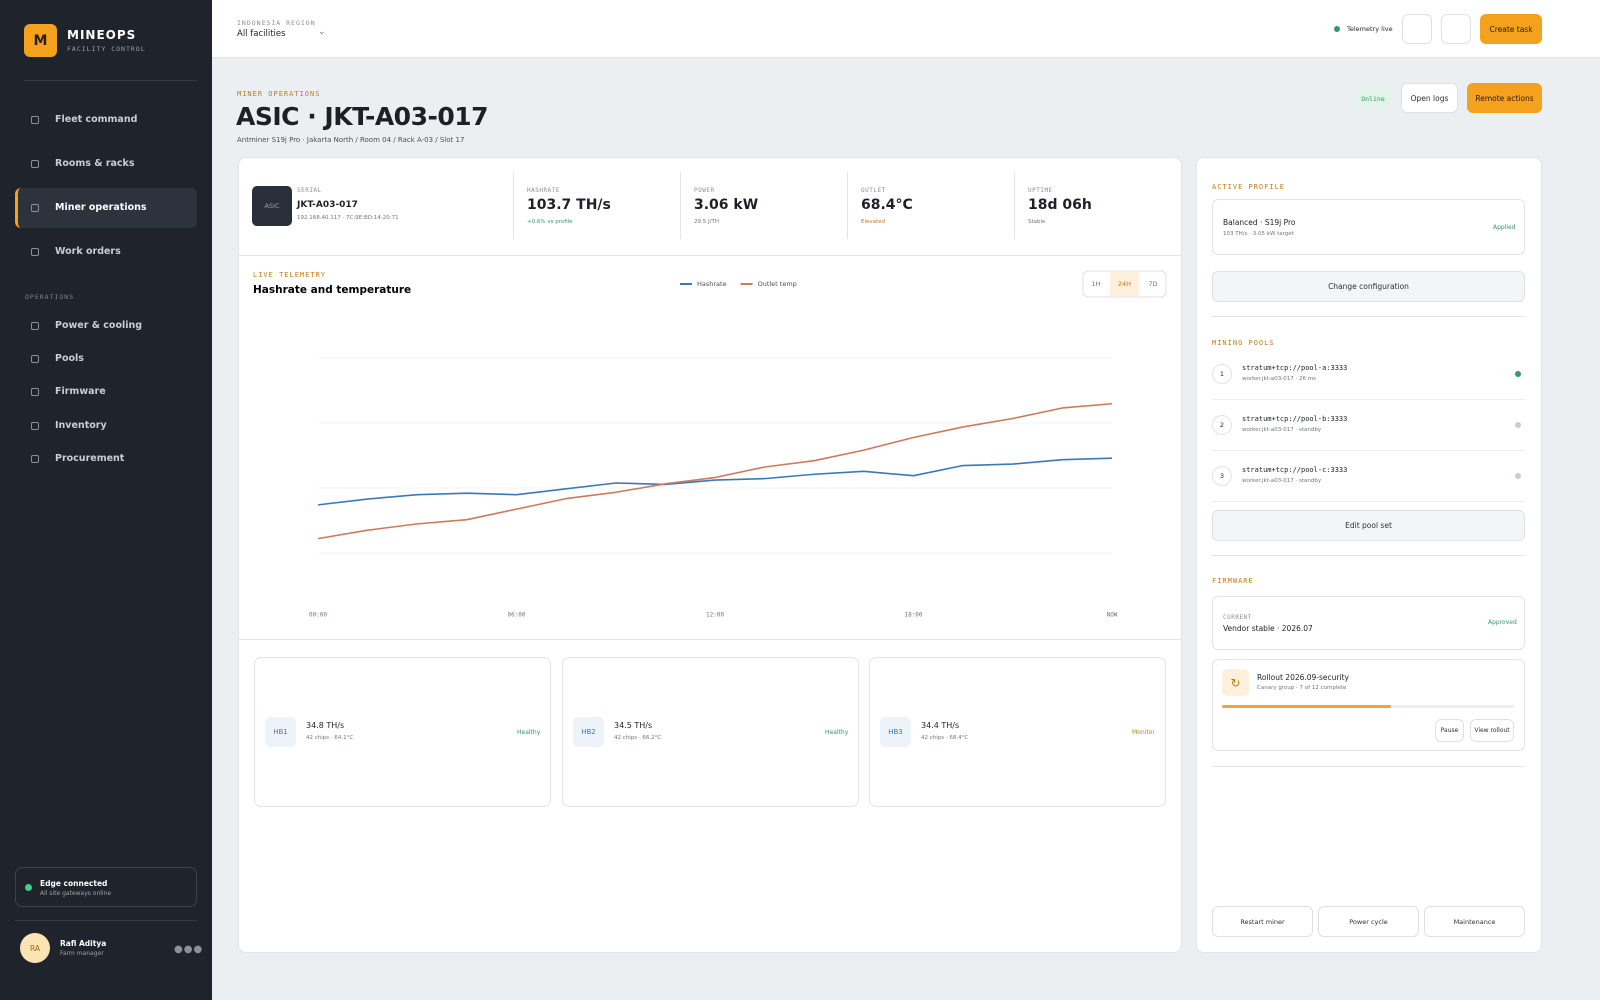 This screenshot has width=1600, height=1000. Describe the element at coordinates (633, 725) in the screenshot. I see `board-rate: 34.5 TH/s` at that location.